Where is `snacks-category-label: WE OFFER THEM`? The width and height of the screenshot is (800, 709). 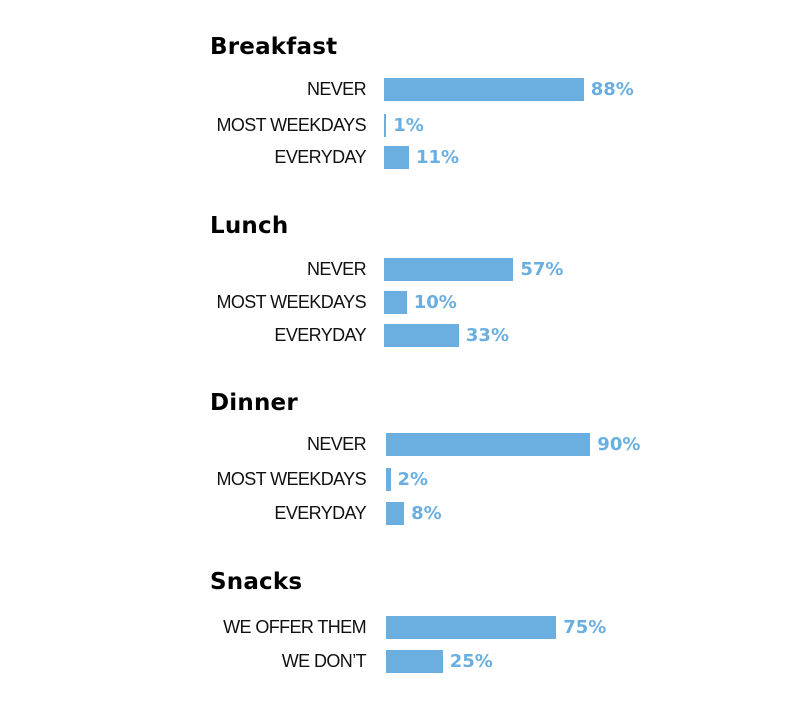
snacks-category-label: WE OFFER THEM is located at coordinates (294, 627).